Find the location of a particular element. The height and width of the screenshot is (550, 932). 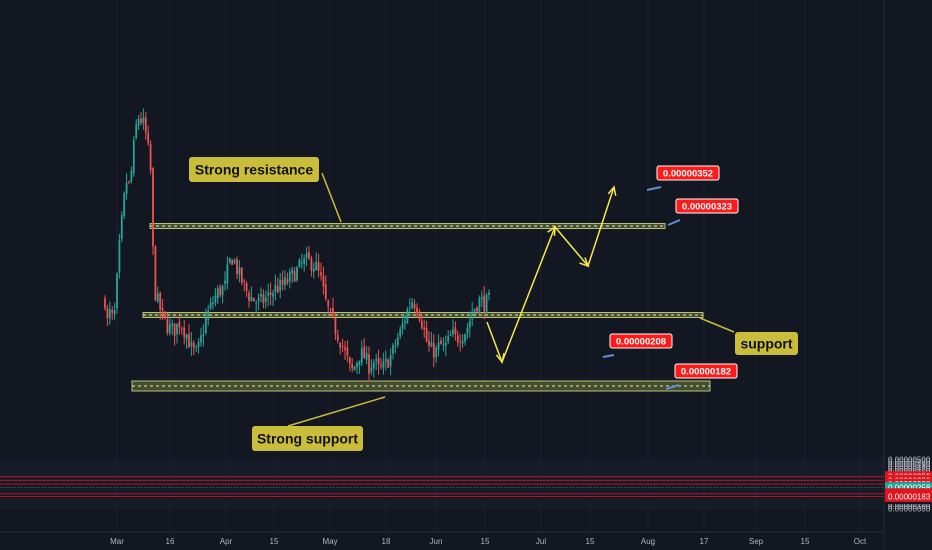

strong-support-zone is located at coordinates (421, 386).